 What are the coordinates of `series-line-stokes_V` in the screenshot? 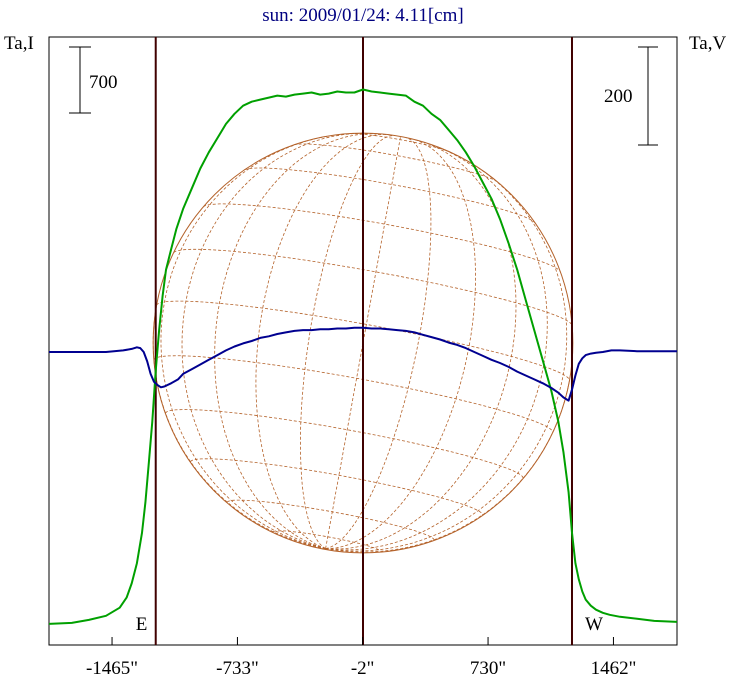 It's located at (363, 364).